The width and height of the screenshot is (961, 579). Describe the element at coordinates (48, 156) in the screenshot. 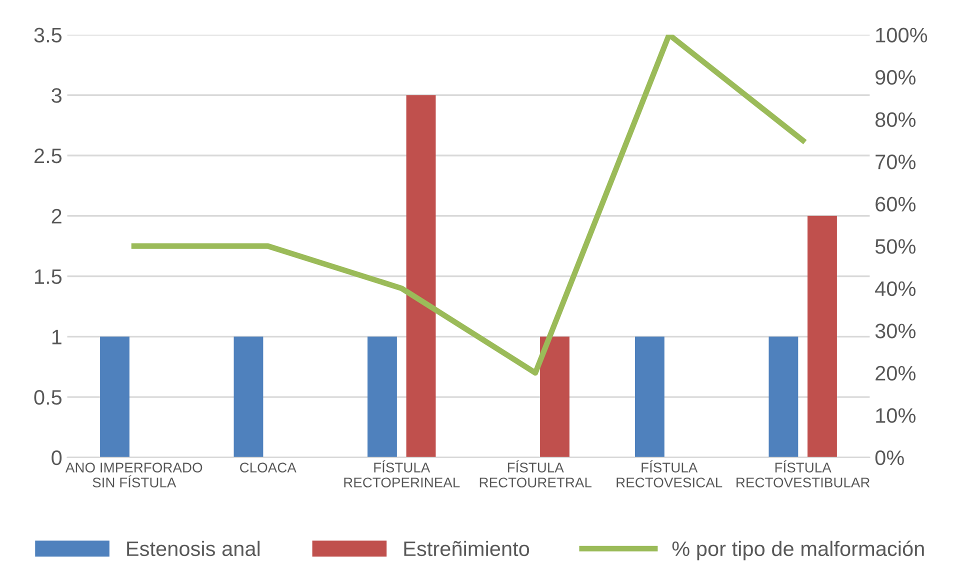

I see `y-tick-label: 2.5` at that location.